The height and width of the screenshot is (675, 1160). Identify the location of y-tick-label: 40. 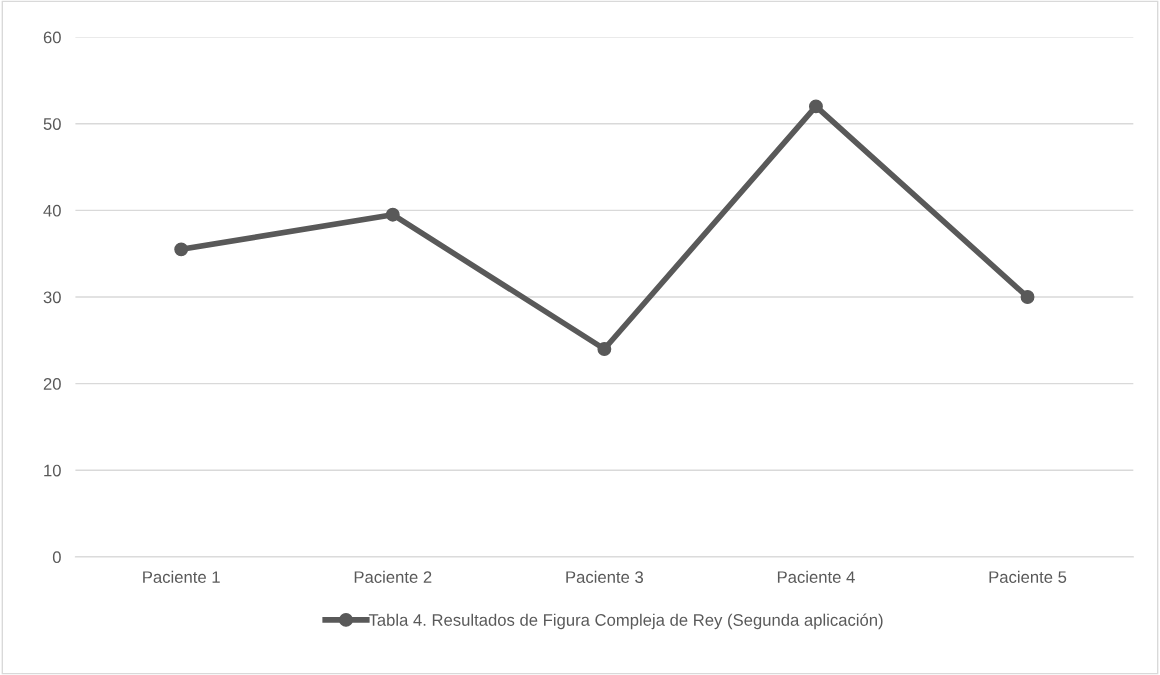
(52, 210).